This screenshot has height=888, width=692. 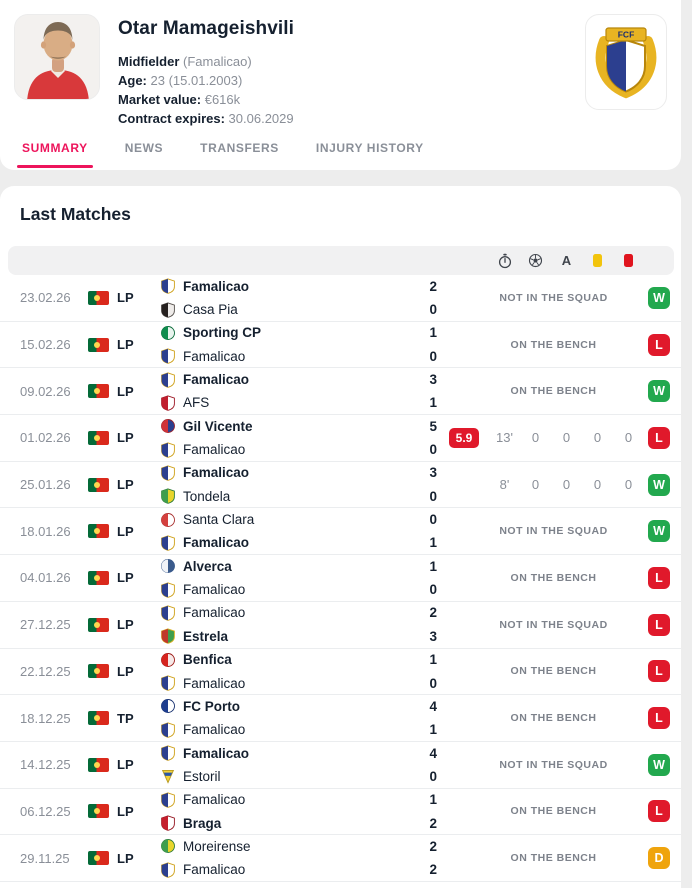 I want to click on home-team-score: 2, so click(x=433, y=846).